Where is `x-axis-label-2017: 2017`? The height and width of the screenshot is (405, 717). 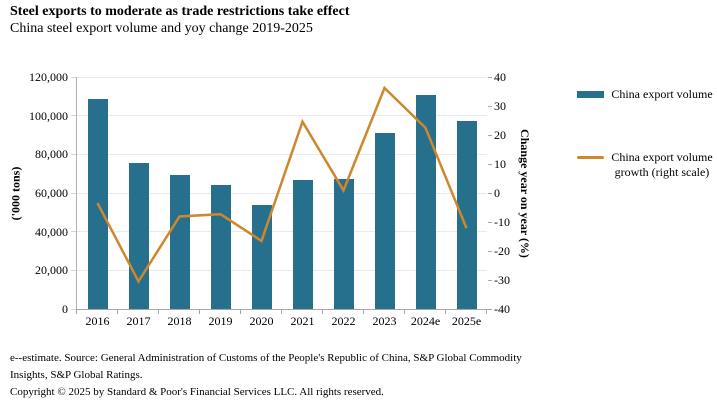
x-axis-label-2017: 2017 is located at coordinates (138, 321).